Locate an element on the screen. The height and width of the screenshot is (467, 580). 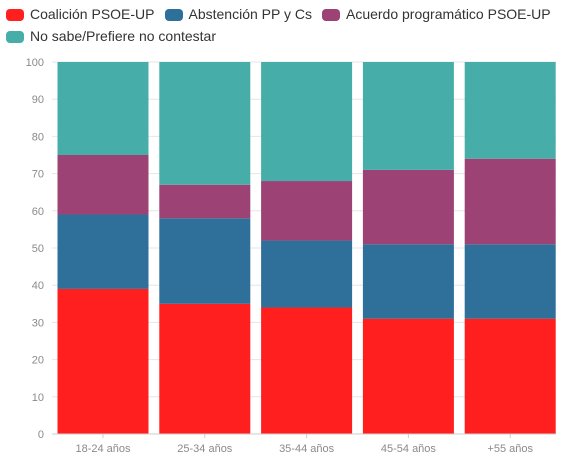
y-axis-ticks: 0 10 20 30 40 50 60 70 80 90 100 is located at coordinates (35, 249).